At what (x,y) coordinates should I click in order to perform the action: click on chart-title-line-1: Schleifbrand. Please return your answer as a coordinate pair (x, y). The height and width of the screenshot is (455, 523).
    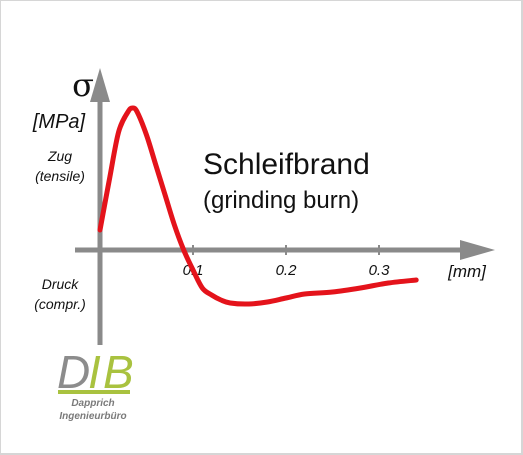
    Looking at the image, I should click on (286, 164).